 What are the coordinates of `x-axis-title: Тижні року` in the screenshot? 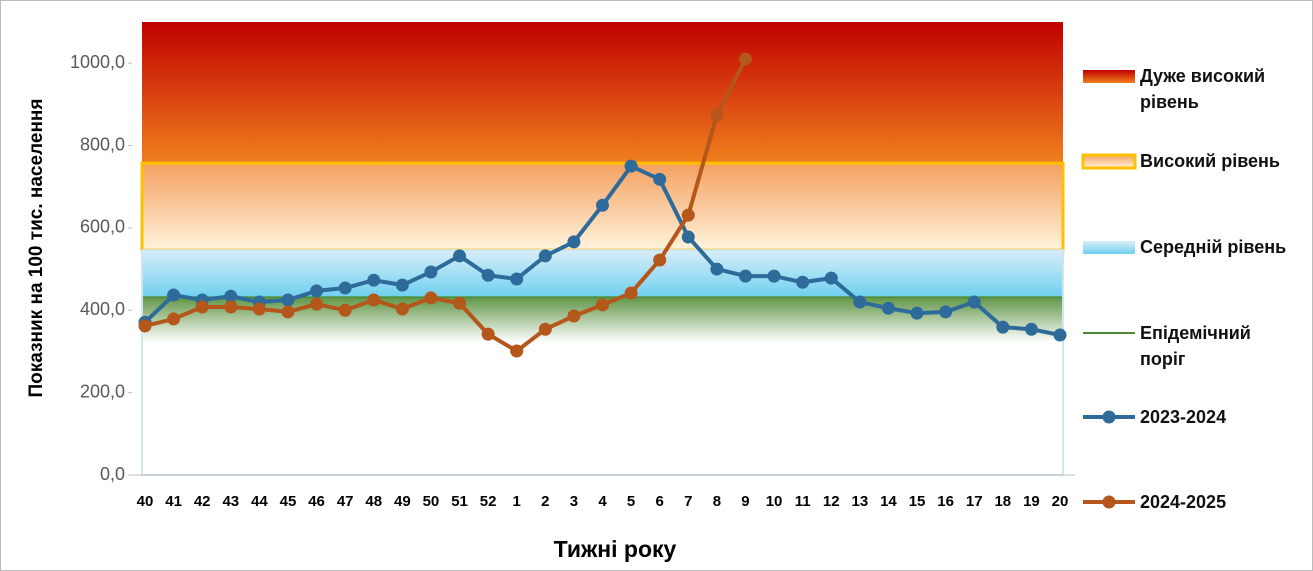 It's located at (615, 549).